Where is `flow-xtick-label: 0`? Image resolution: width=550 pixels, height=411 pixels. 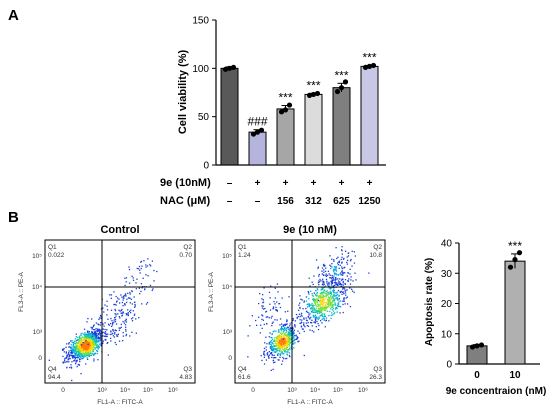
flow-xtick-label: 0 is located at coordinates (253, 390).